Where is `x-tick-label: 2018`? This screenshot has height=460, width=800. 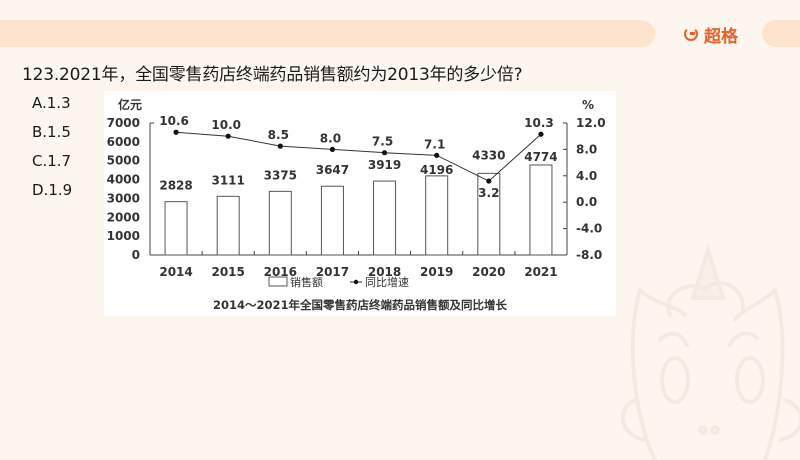
x-tick-label: 2018 is located at coordinates (384, 272).